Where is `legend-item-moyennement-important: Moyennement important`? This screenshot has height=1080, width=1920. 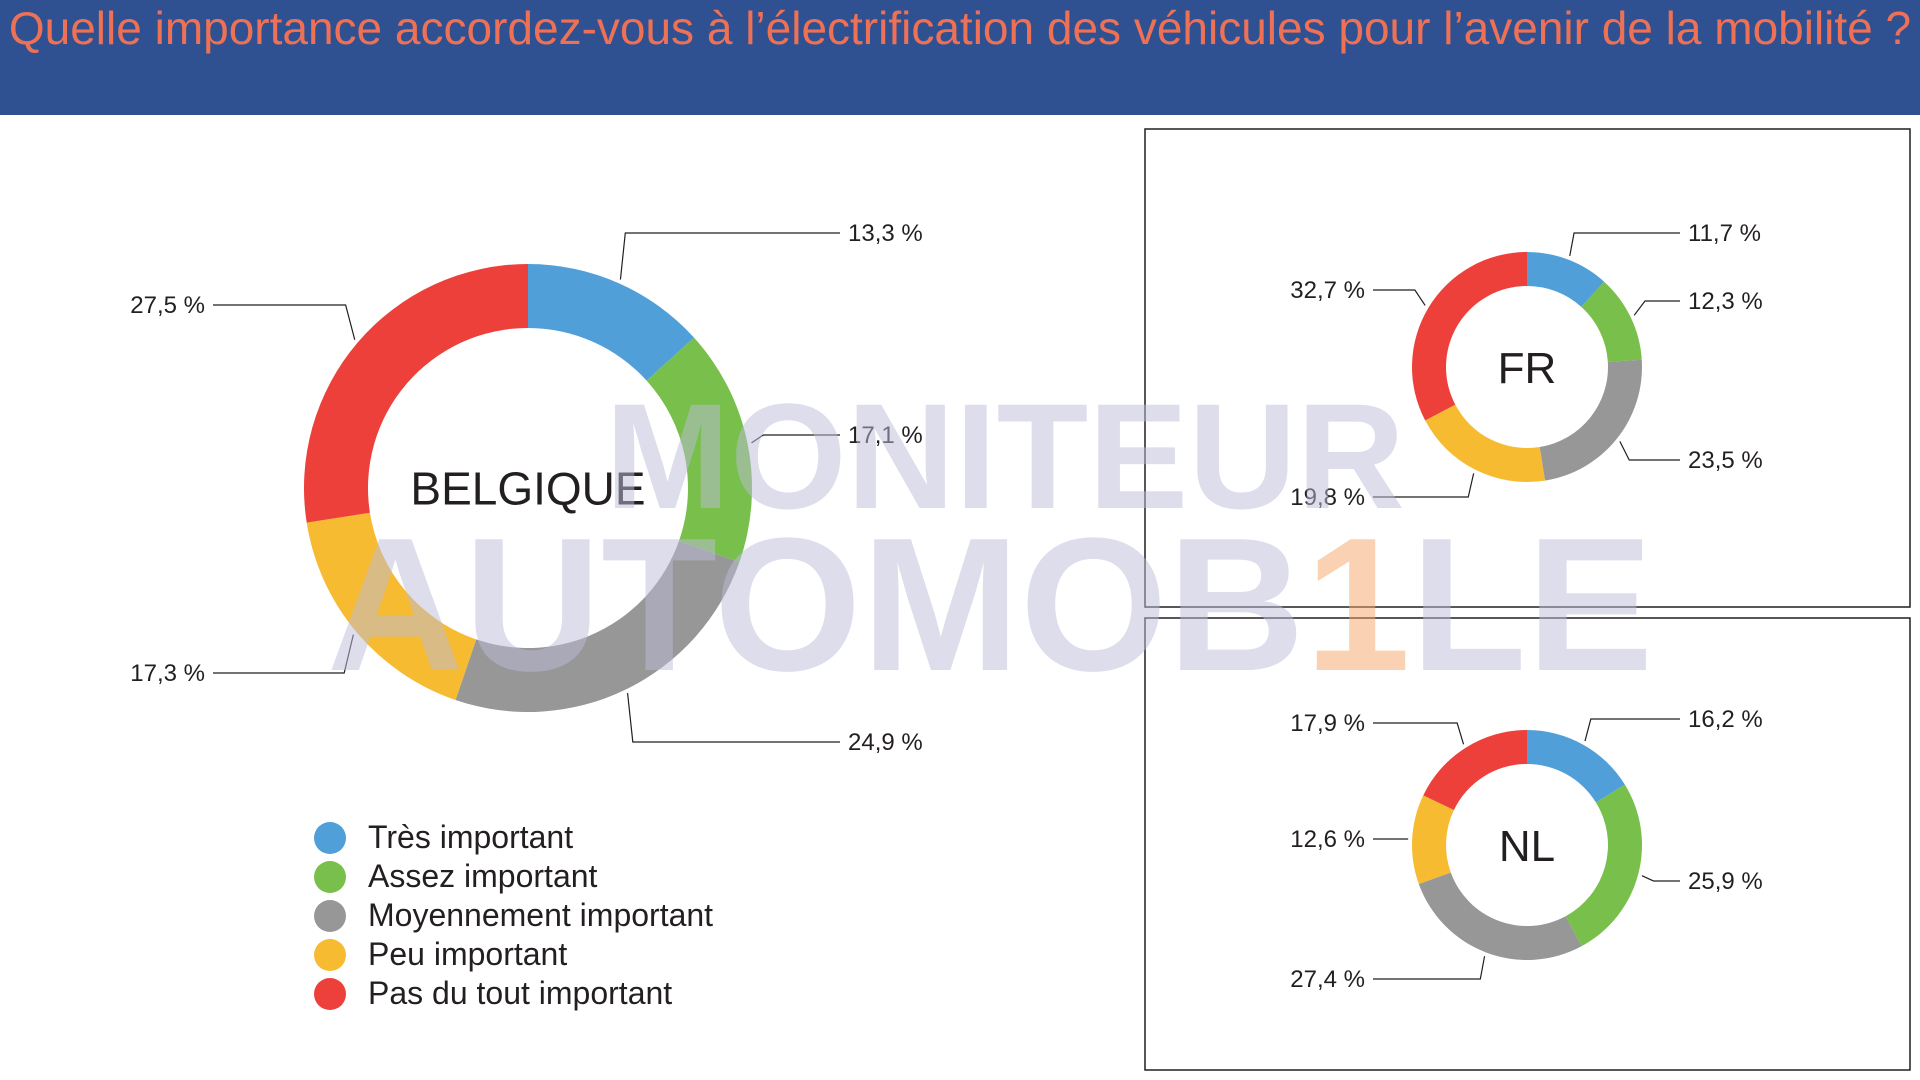 legend-item-moyennement-important: Moyennement important is located at coordinates (513, 915).